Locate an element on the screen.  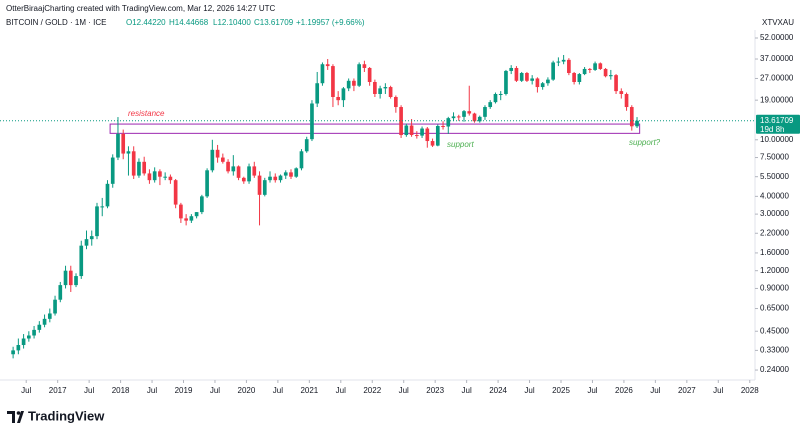
y-tick-label: 5.50000 is located at coordinates (774, 176).